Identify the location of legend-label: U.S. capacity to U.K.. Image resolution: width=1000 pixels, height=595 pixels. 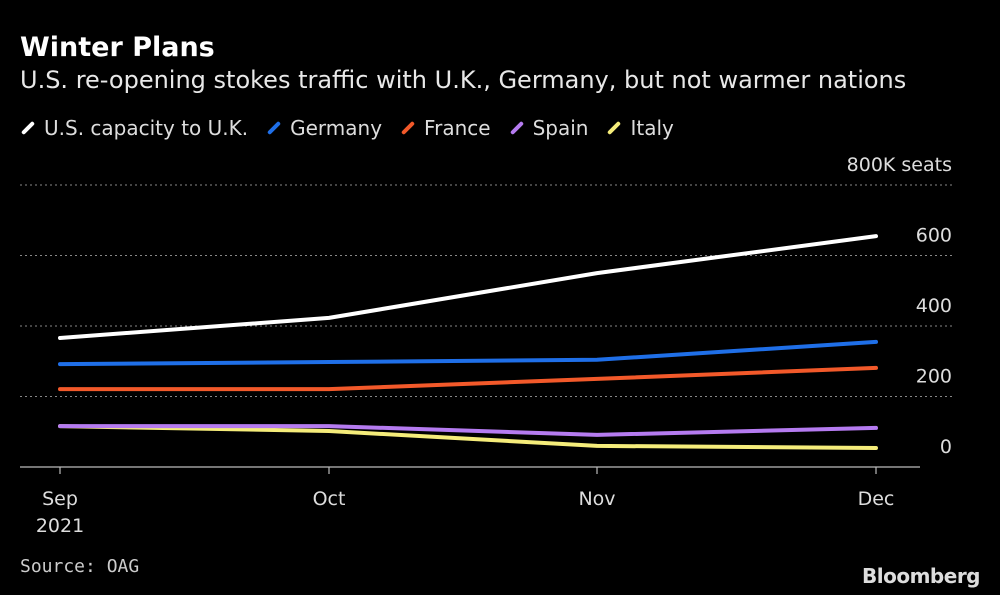
(146, 128).